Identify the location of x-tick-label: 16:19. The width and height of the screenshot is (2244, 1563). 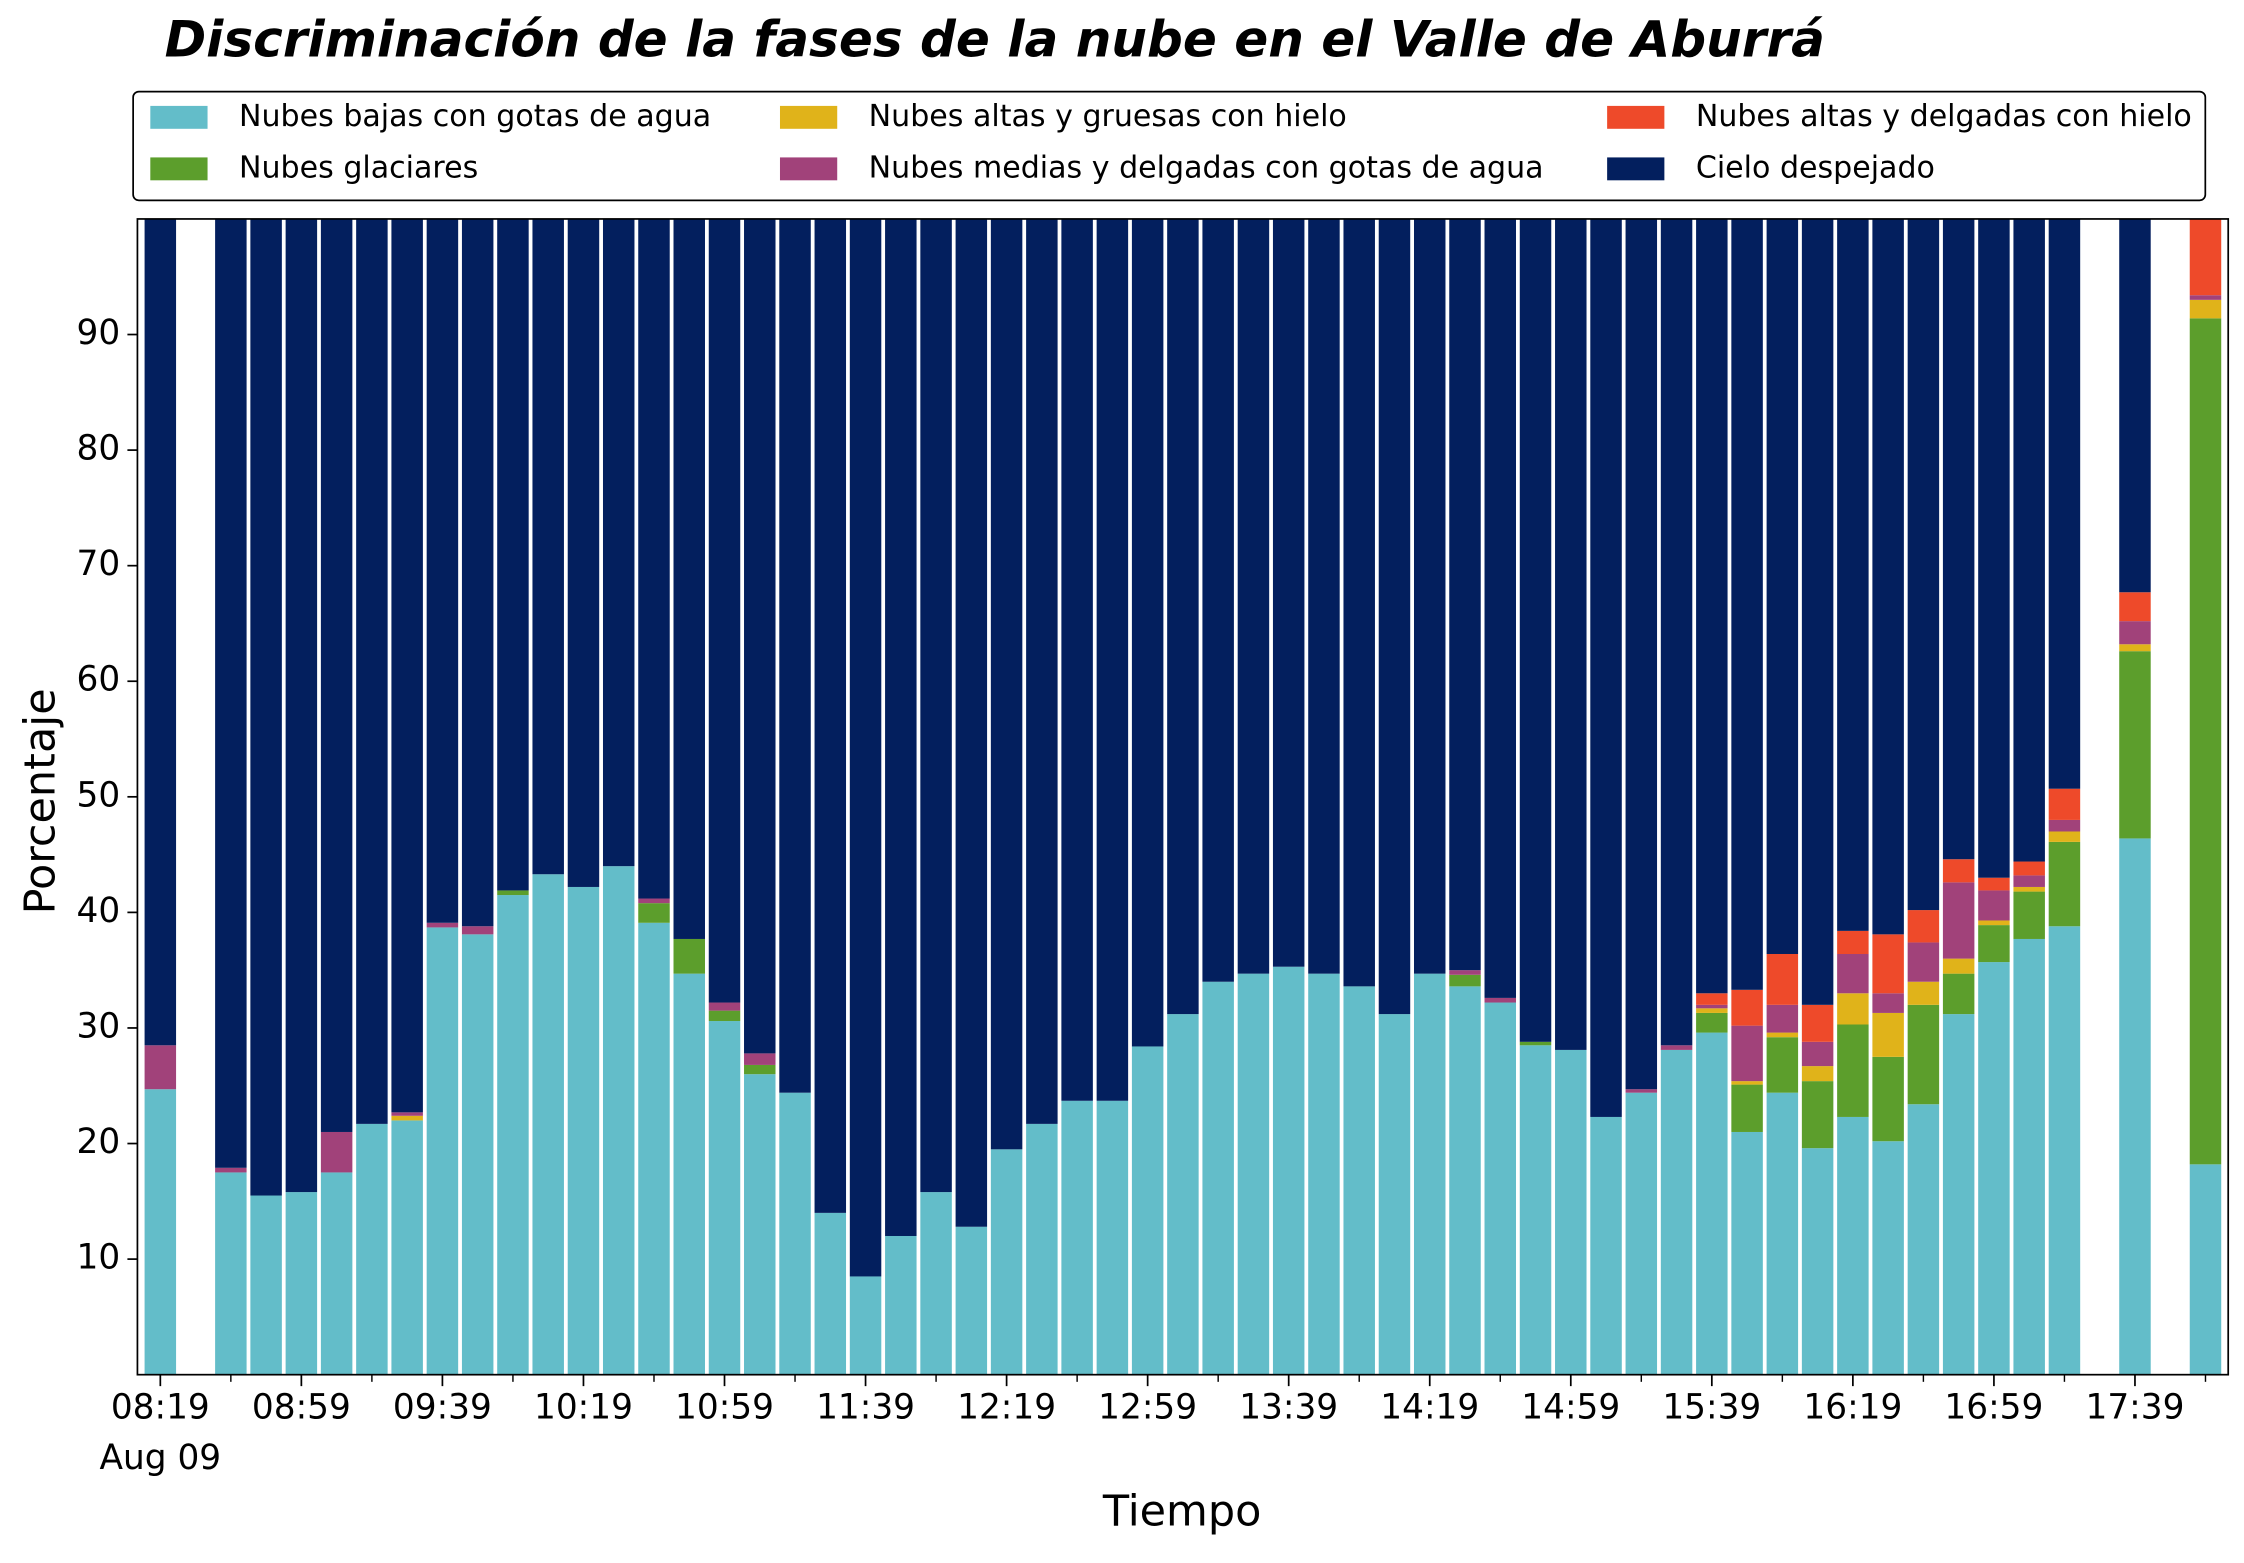
(1852, 1408).